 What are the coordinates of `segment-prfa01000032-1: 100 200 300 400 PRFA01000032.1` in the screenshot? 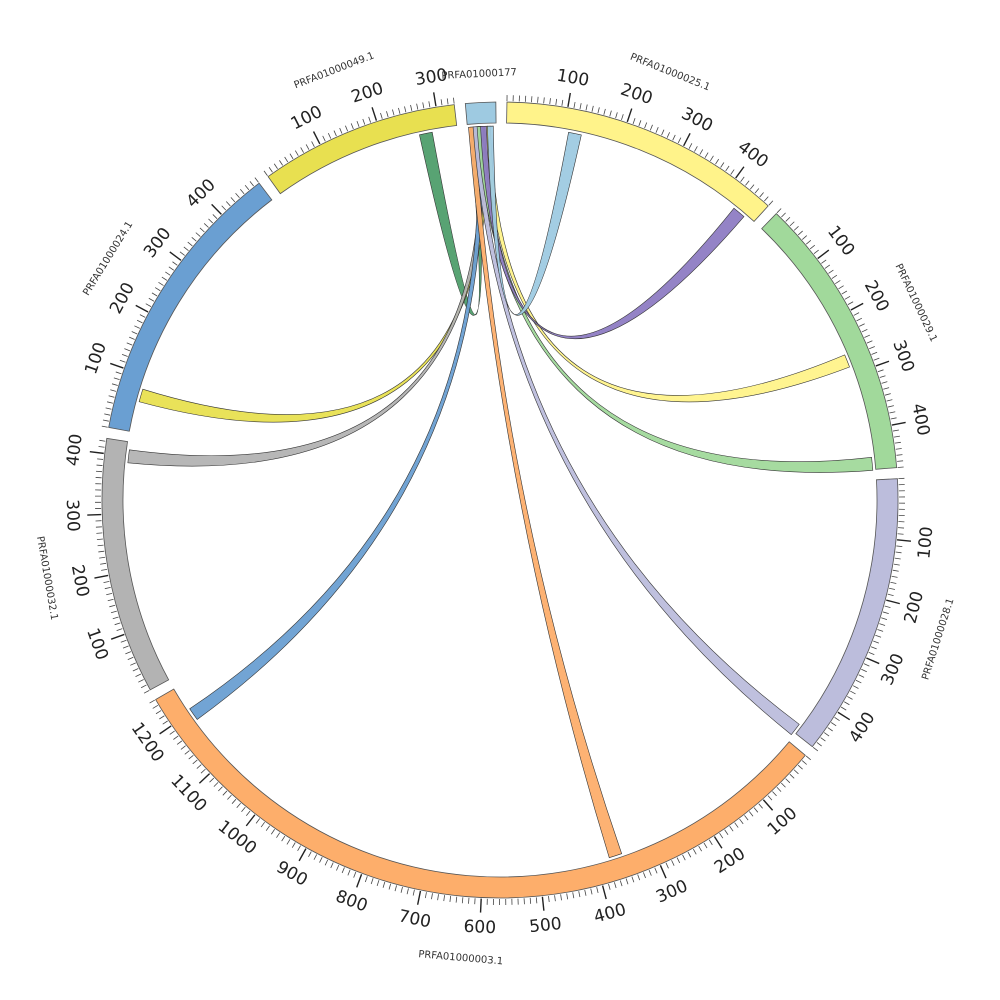 It's located at (102, 563).